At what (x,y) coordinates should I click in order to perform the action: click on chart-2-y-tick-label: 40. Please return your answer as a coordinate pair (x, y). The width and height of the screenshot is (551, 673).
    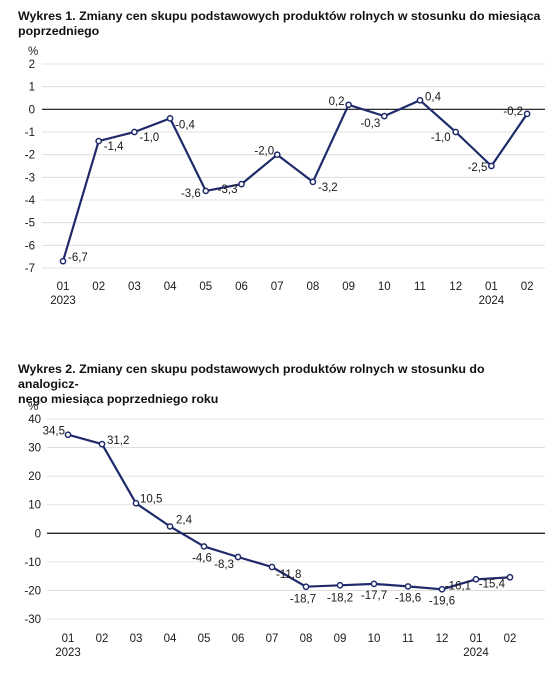
    Looking at the image, I should click on (34, 420).